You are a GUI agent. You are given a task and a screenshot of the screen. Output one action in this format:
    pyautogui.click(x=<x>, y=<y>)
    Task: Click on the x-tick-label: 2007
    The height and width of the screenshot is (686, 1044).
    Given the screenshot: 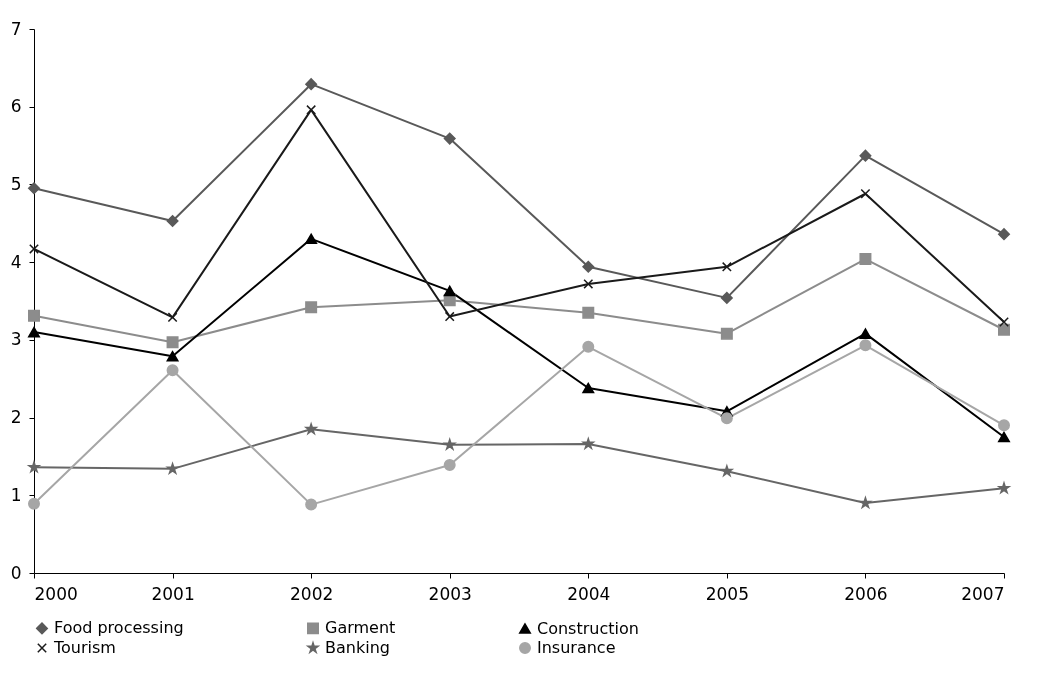 What is the action you would take?
    pyautogui.click(x=983, y=593)
    